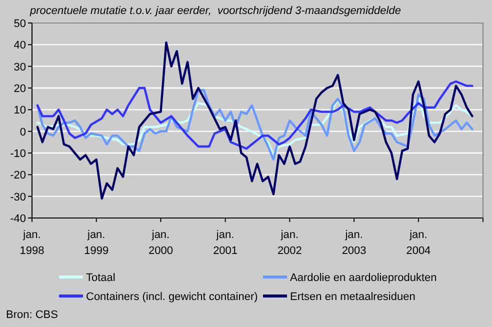 The image size is (492, 327). What do you see at coordinates (20, 24) in the screenshot?
I see `y-tick-label: 50` at bounding box center [20, 24].